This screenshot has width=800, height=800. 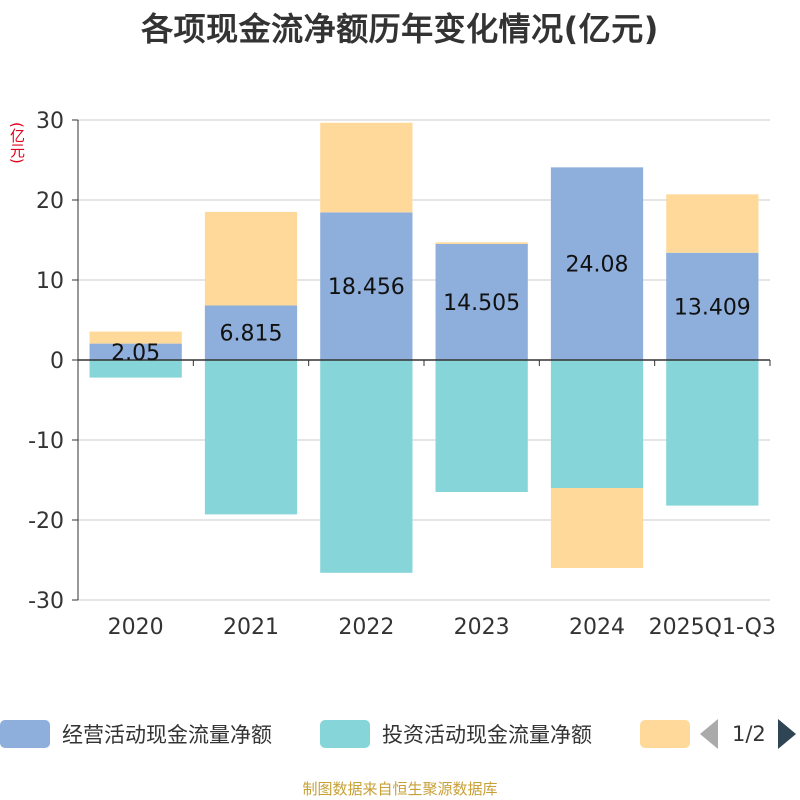 I want to click on data-label: 6.815, so click(x=251, y=334).